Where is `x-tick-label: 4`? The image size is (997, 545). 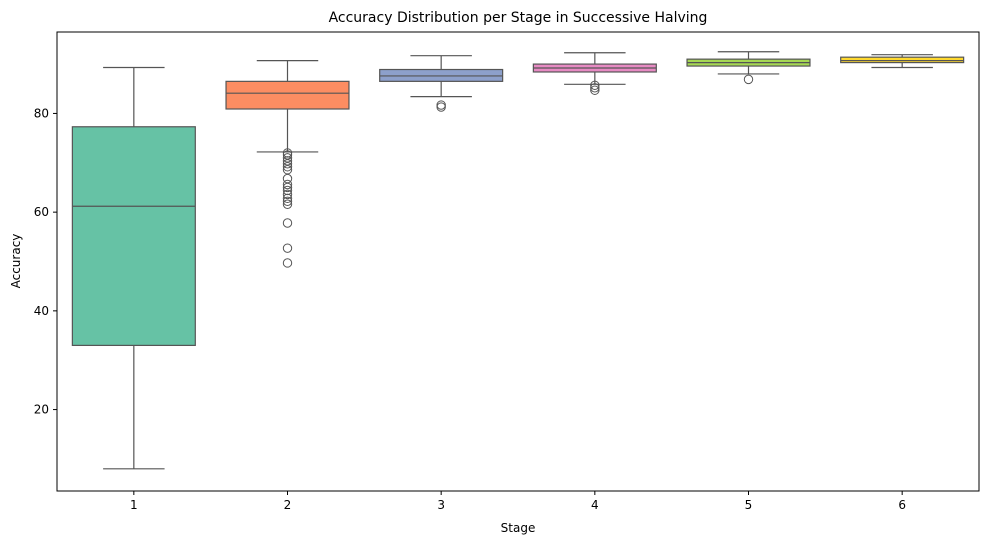
x-tick-label: 4 is located at coordinates (595, 505).